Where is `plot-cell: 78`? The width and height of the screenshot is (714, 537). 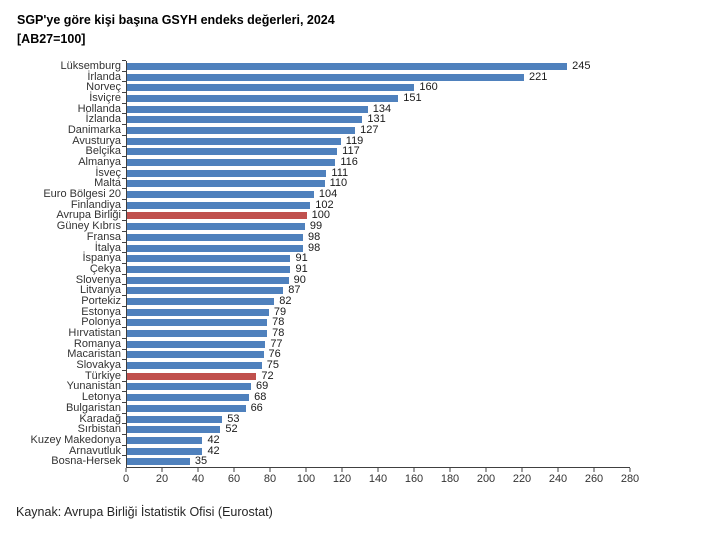
plot-cell: 78 is located at coordinates (376, 333).